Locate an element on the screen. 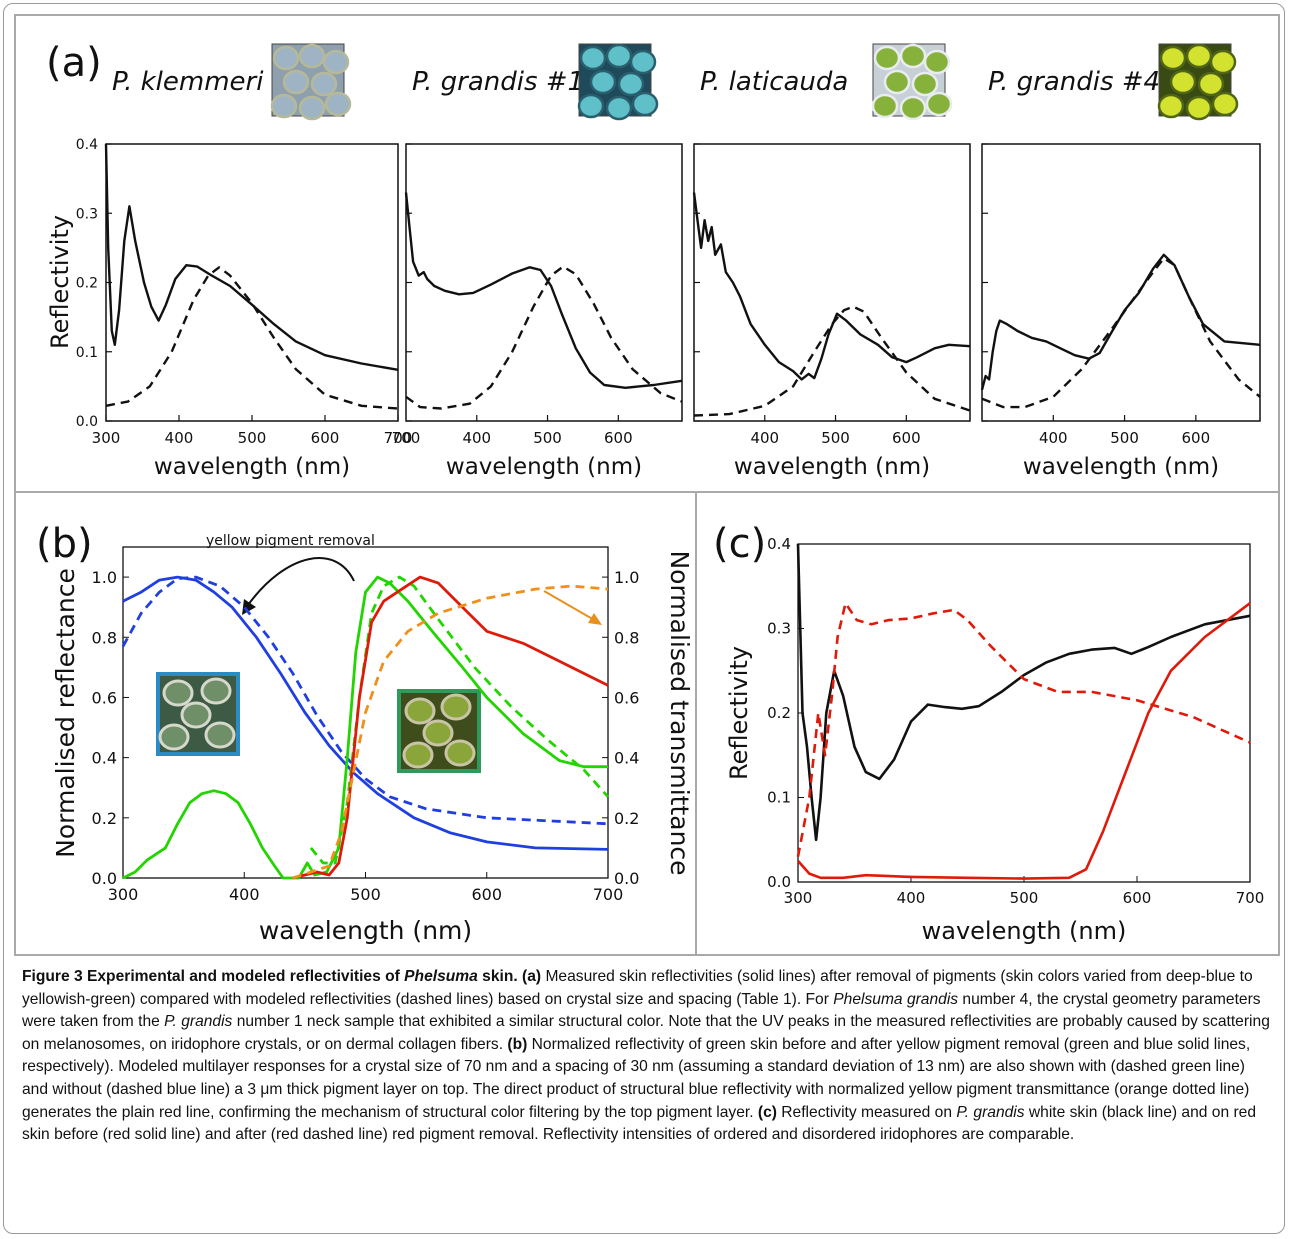  series-line-3-dashed is located at coordinates (459, 720).